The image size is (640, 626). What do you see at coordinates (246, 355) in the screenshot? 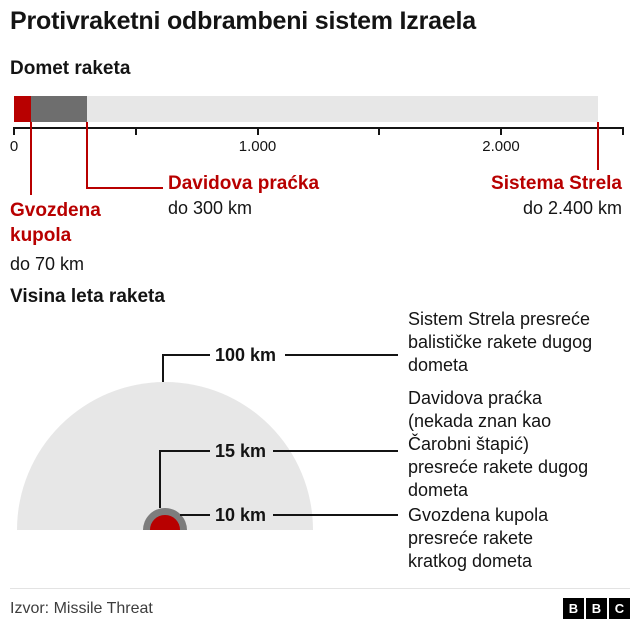
I see `altitude-100km-label: 100 km` at bounding box center [246, 355].